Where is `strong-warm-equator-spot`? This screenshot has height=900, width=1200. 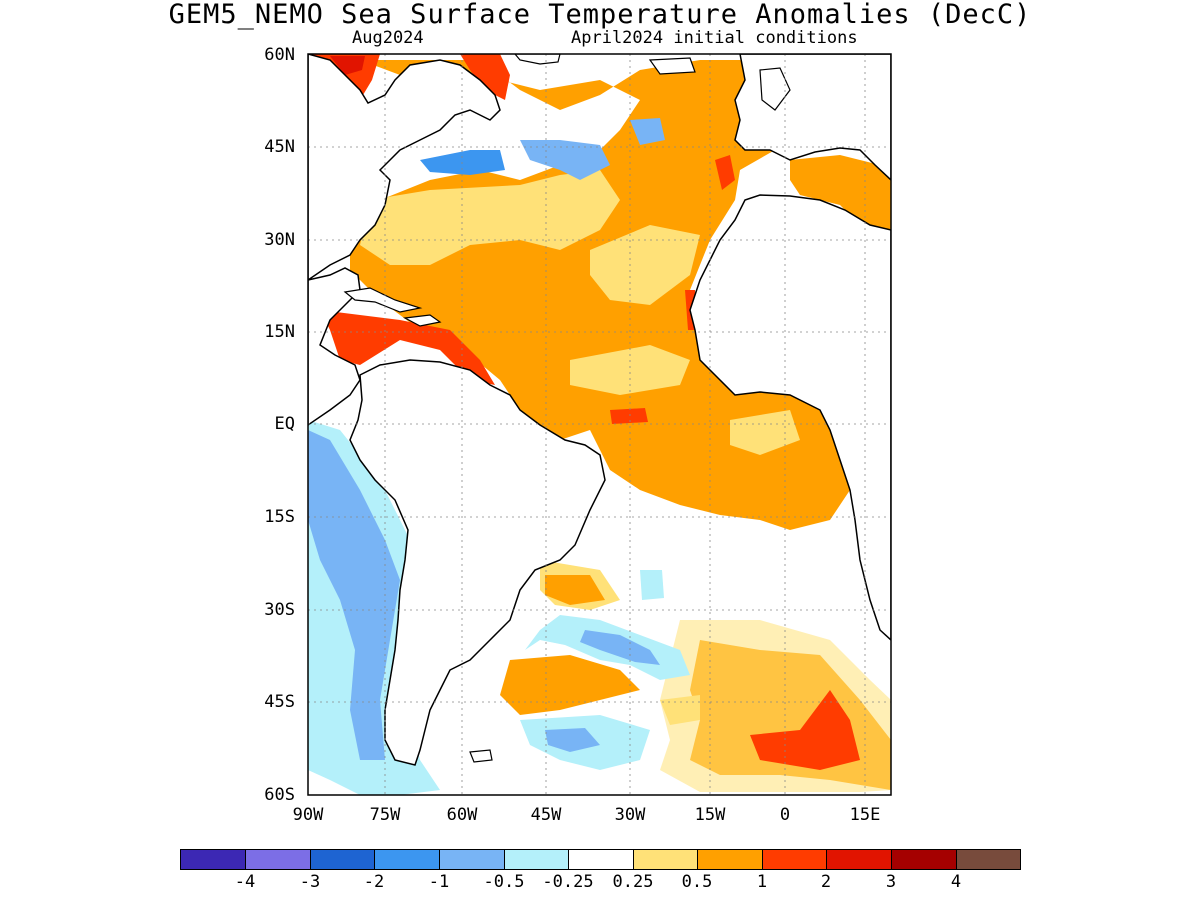 strong-warm-equator-spot is located at coordinates (629, 416).